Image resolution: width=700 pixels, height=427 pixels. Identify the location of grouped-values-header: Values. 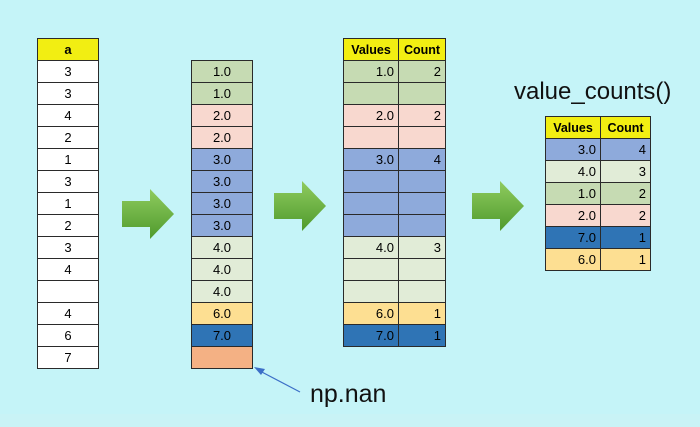
(371, 49).